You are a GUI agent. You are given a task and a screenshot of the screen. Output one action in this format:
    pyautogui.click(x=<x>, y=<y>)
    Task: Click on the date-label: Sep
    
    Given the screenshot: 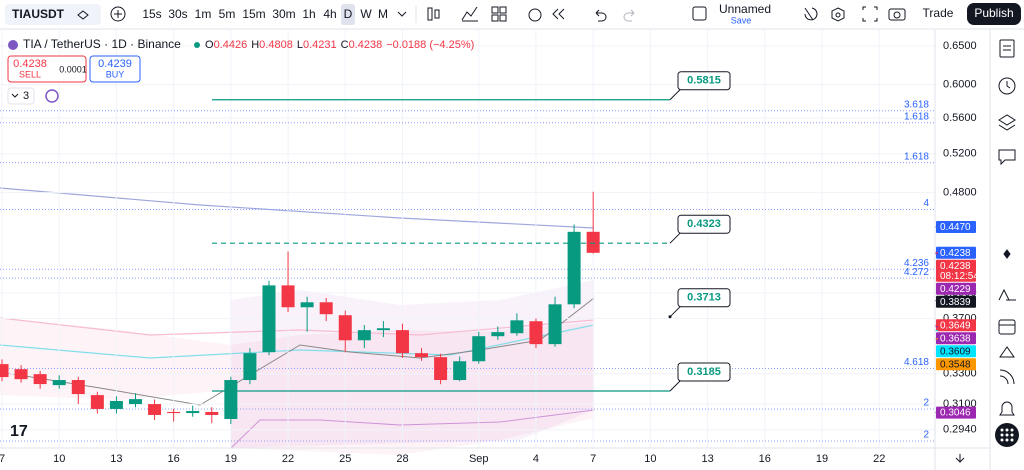 What is the action you would take?
    pyautogui.click(x=479, y=459)
    